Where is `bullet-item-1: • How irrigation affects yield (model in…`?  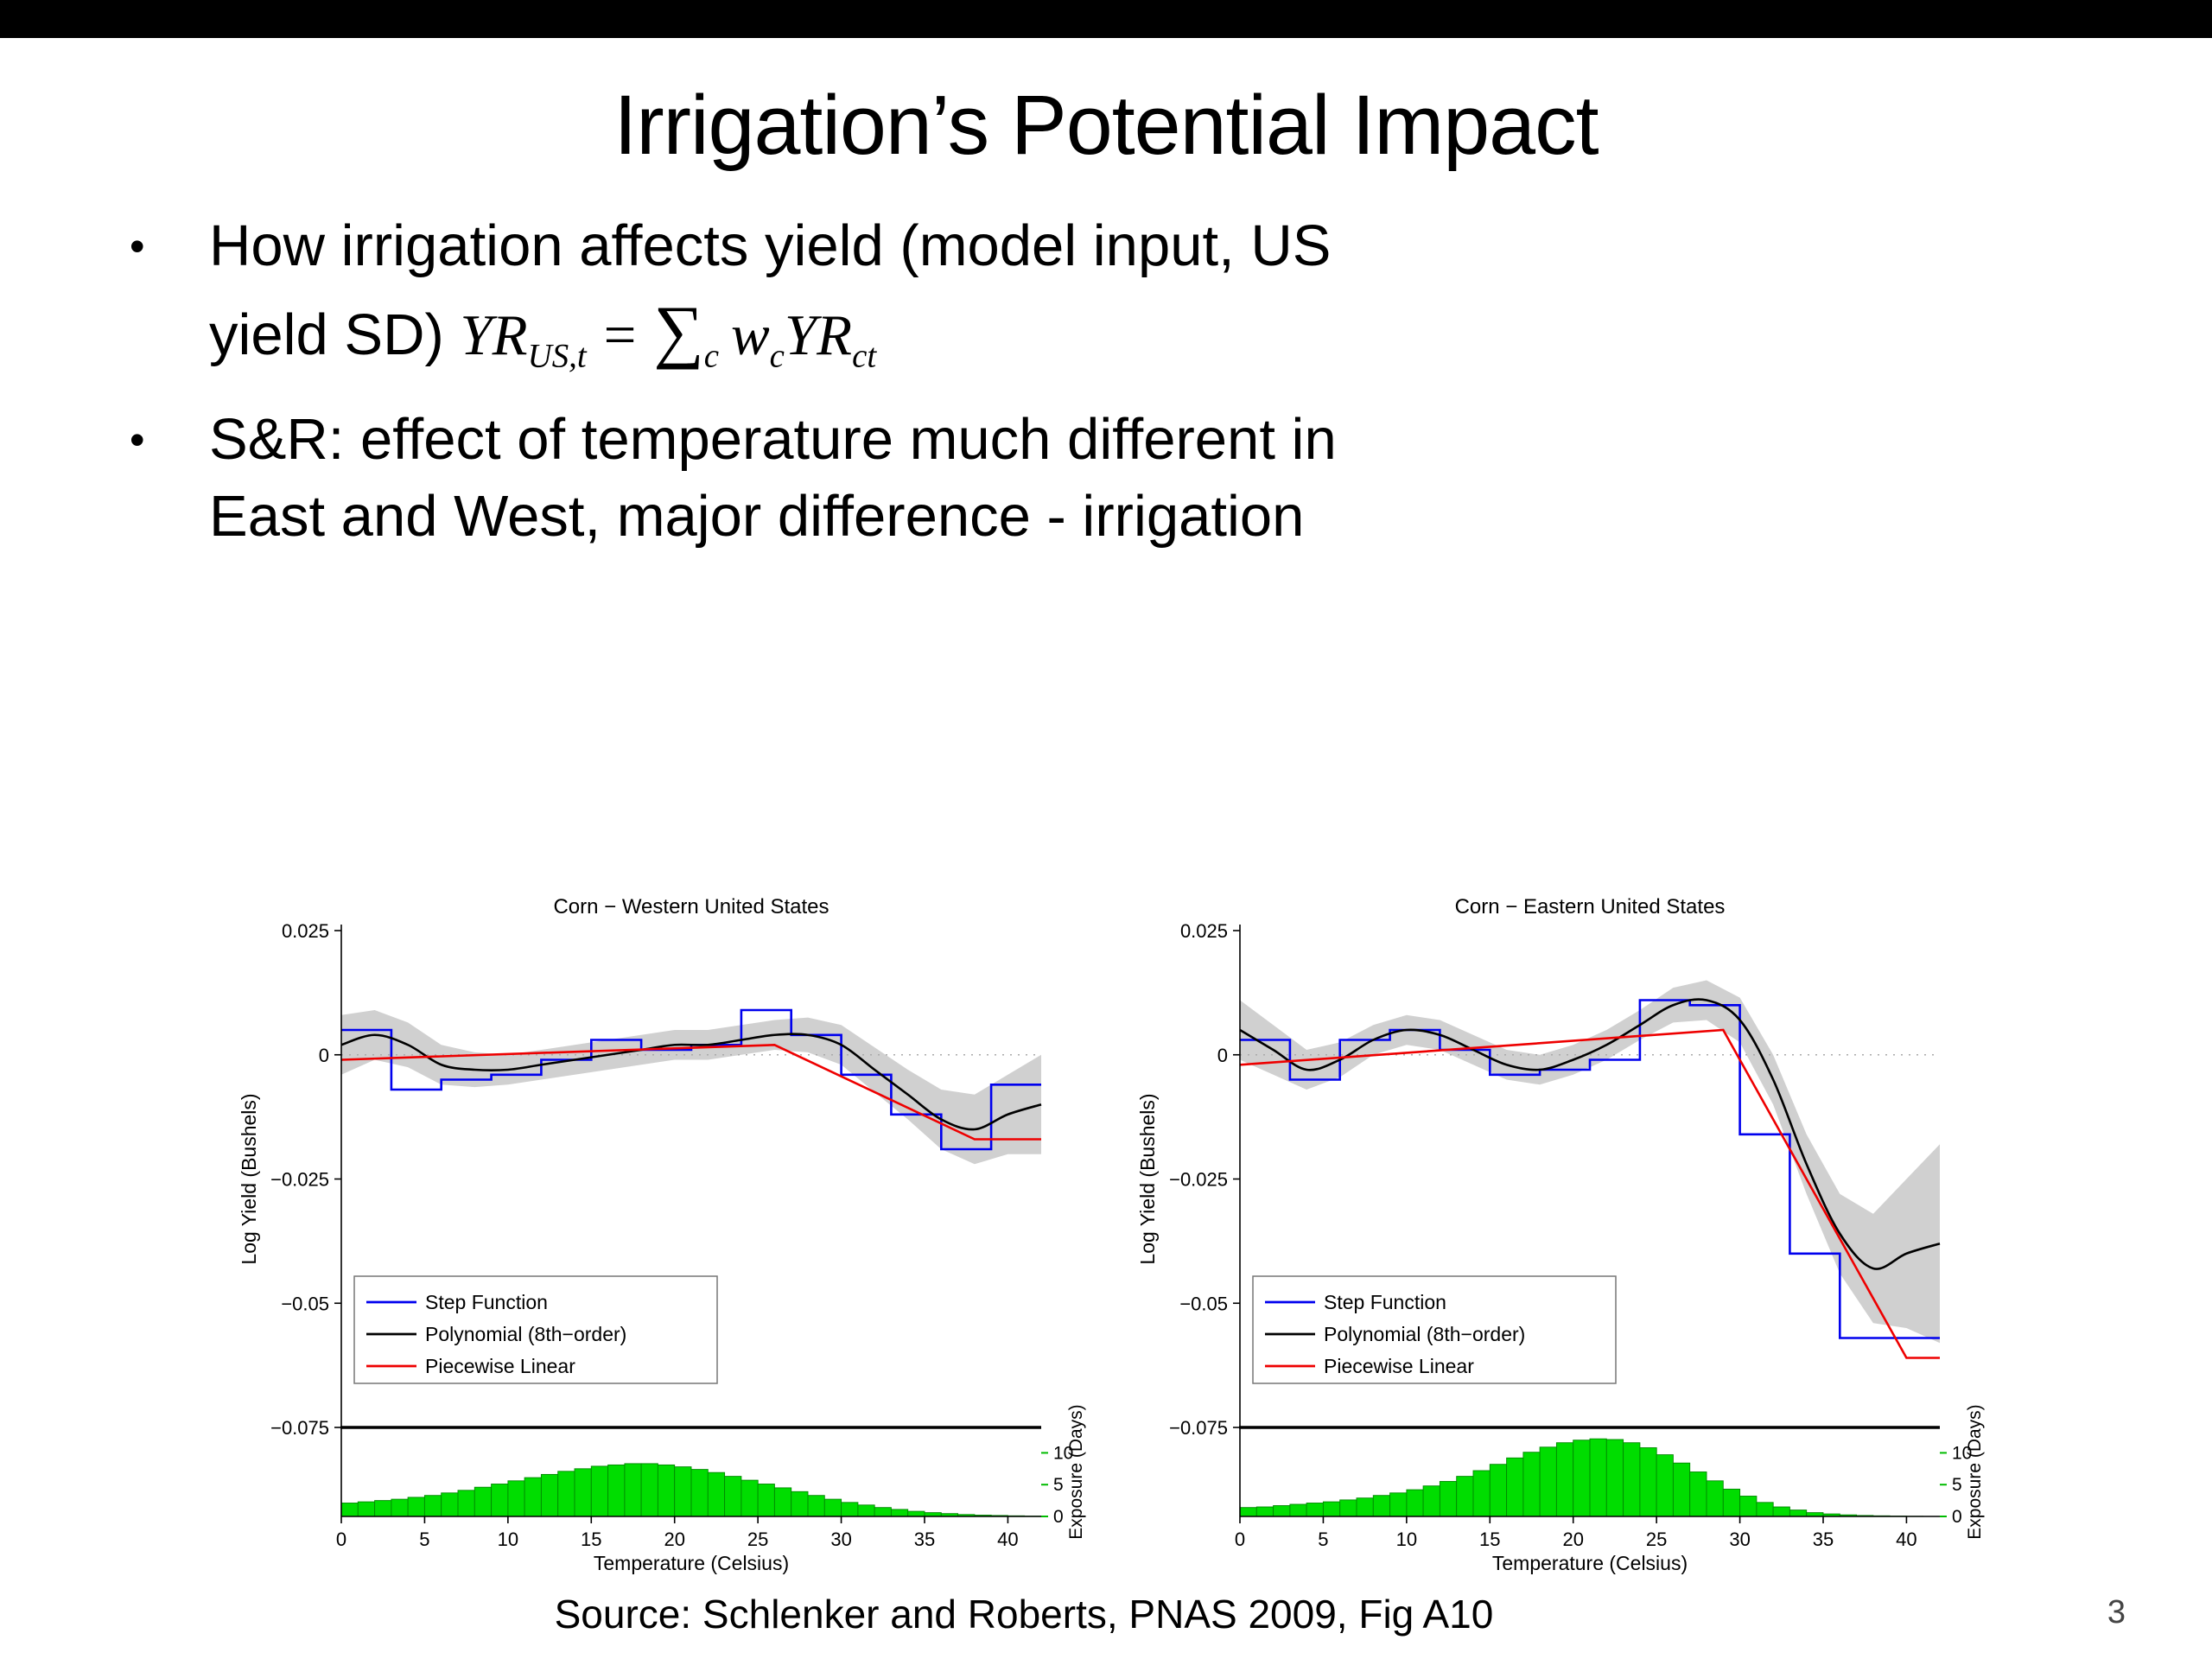 bullet-item-1: • How irrigation affects yield (model in… is located at coordinates (1115, 293).